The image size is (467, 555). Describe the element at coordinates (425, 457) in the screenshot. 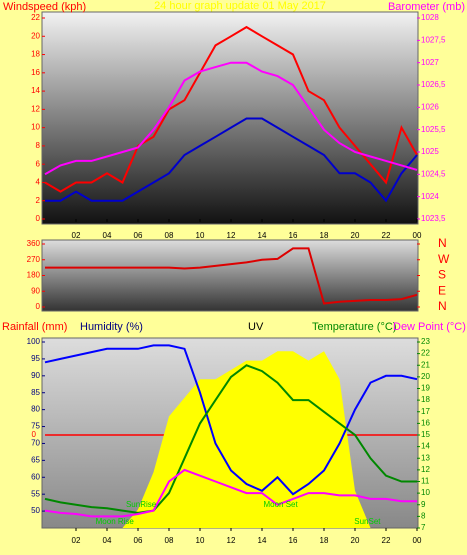

I see `tick-label: 13` at that location.